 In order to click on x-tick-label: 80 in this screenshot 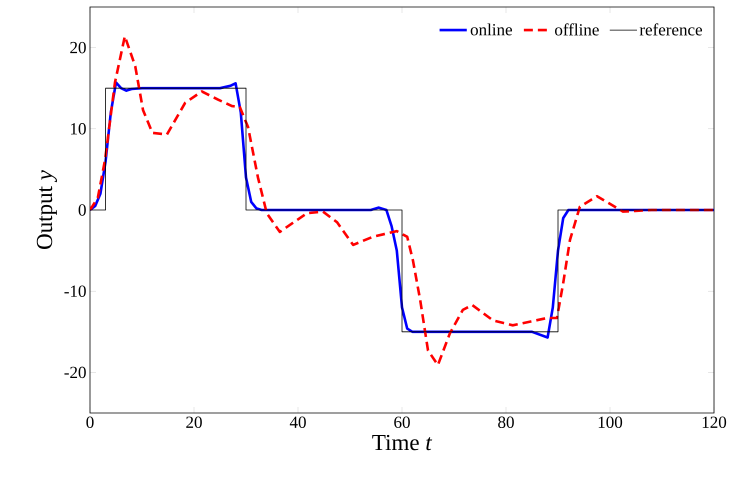, I will do `click(506, 422)`.